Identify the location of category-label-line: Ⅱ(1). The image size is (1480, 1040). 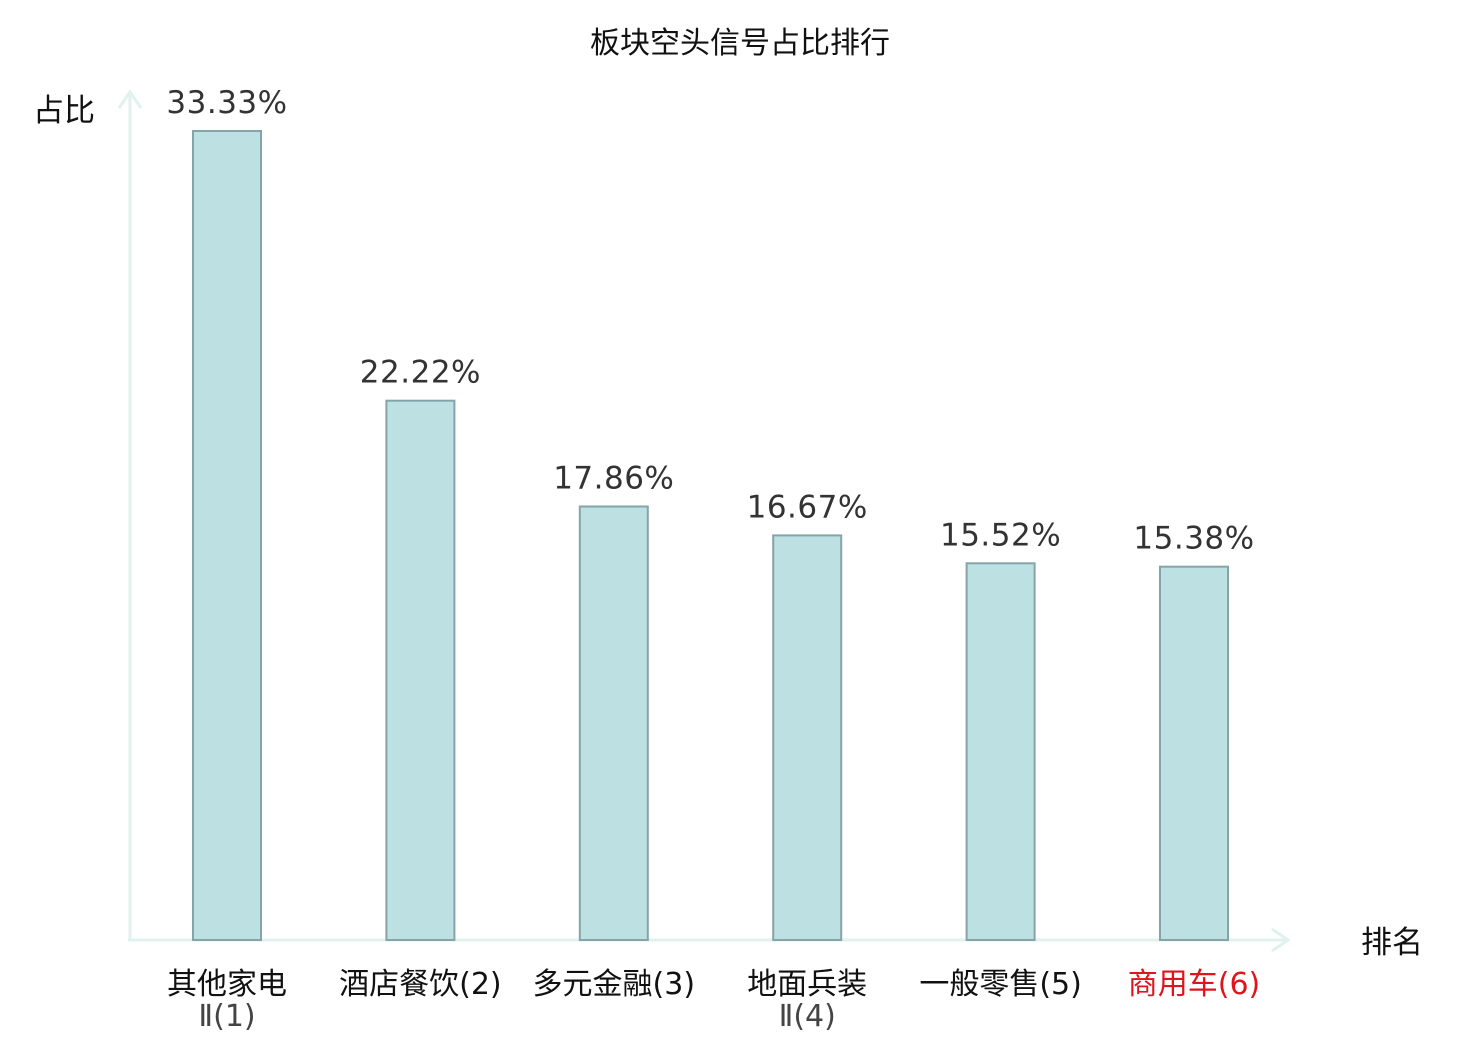
(226, 1016).